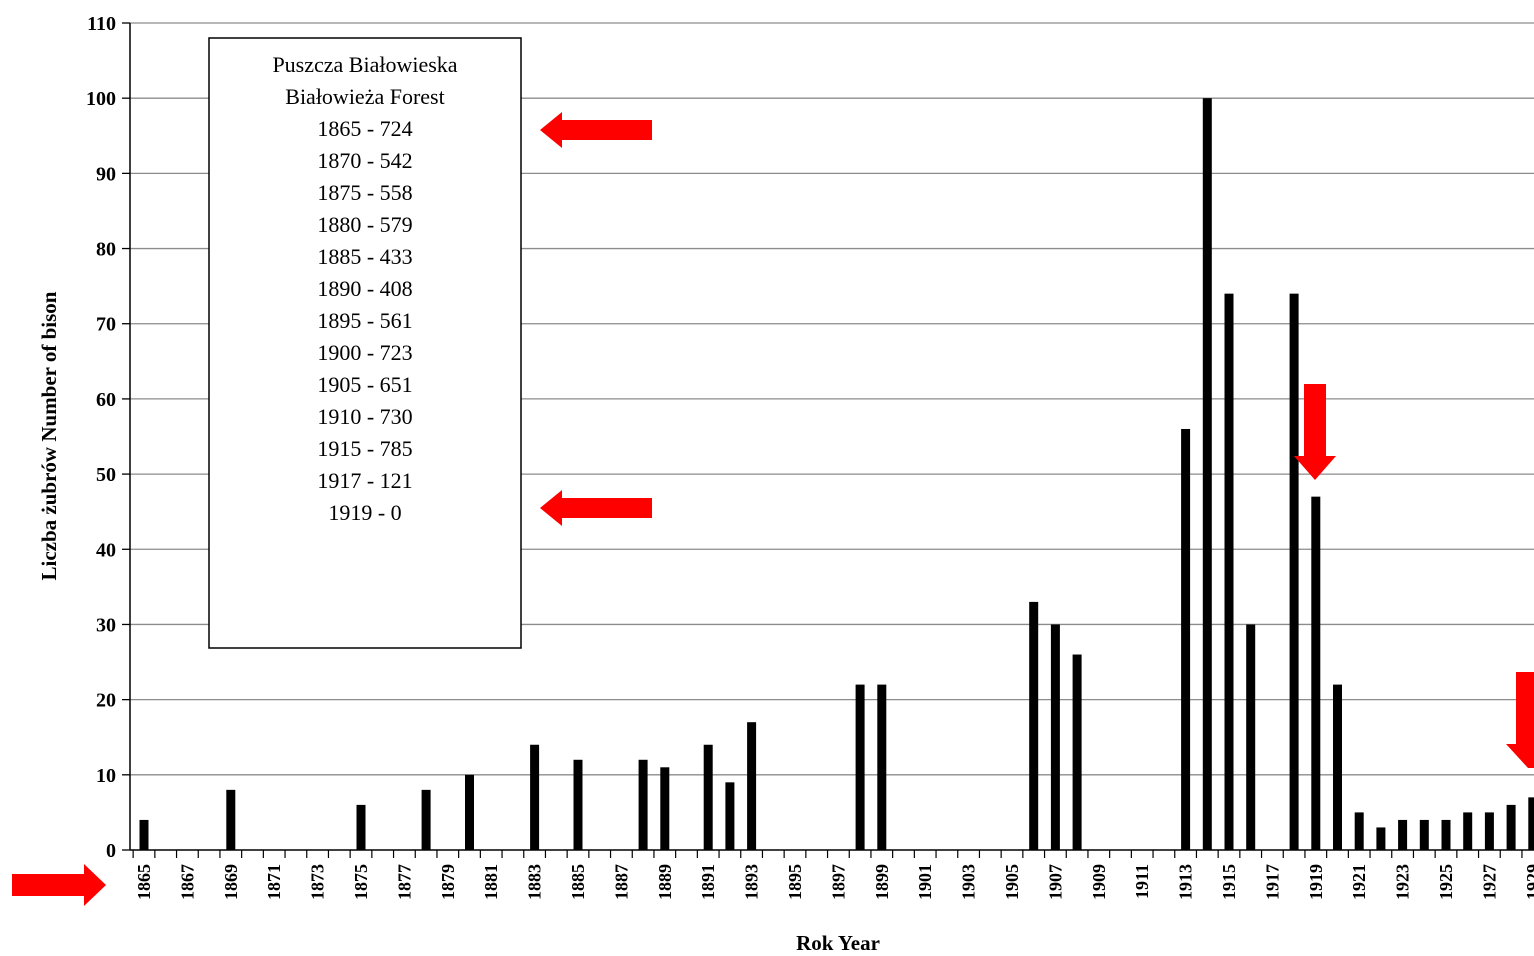  What do you see at coordinates (101, 99) in the screenshot?
I see `y-tick-label: 100` at bounding box center [101, 99].